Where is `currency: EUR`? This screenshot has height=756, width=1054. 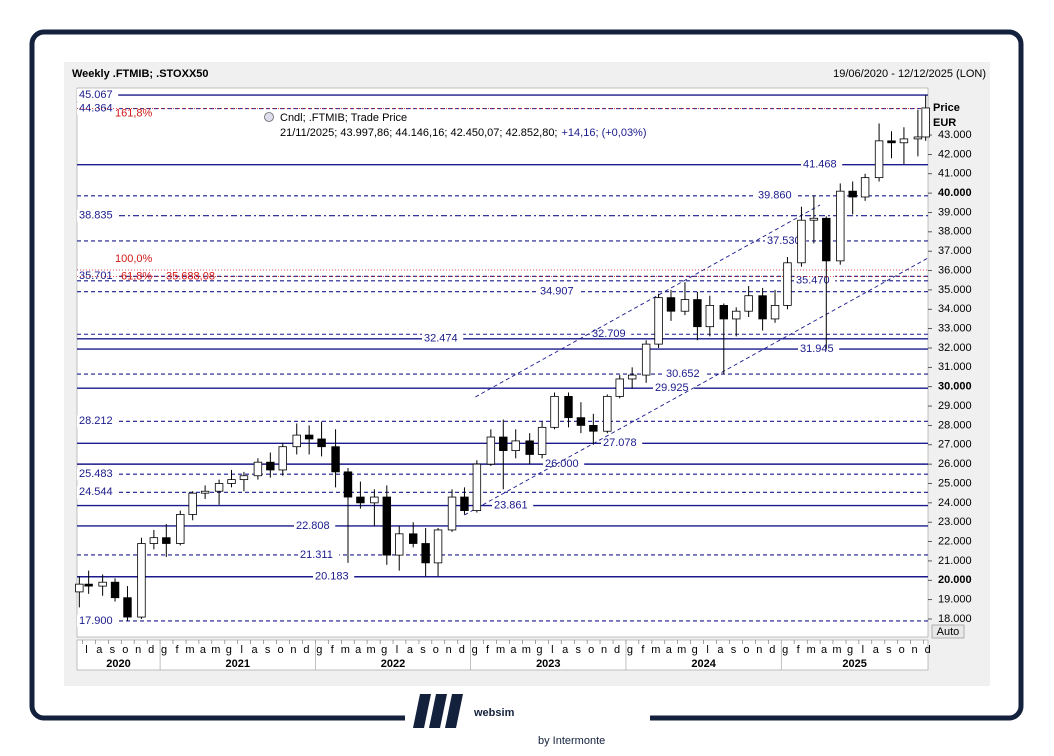
currency: EUR is located at coordinates (944, 123).